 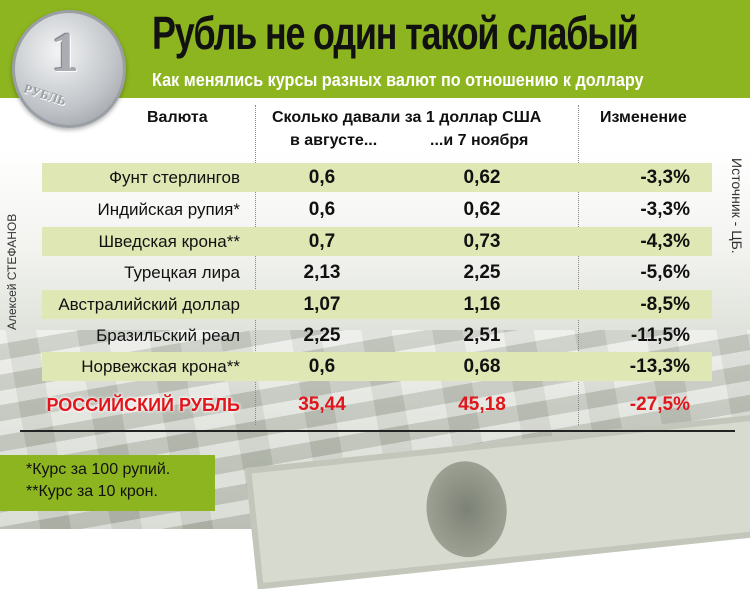 What do you see at coordinates (65, 53) in the screenshot?
I see `coin-number: 1` at bounding box center [65, 53].